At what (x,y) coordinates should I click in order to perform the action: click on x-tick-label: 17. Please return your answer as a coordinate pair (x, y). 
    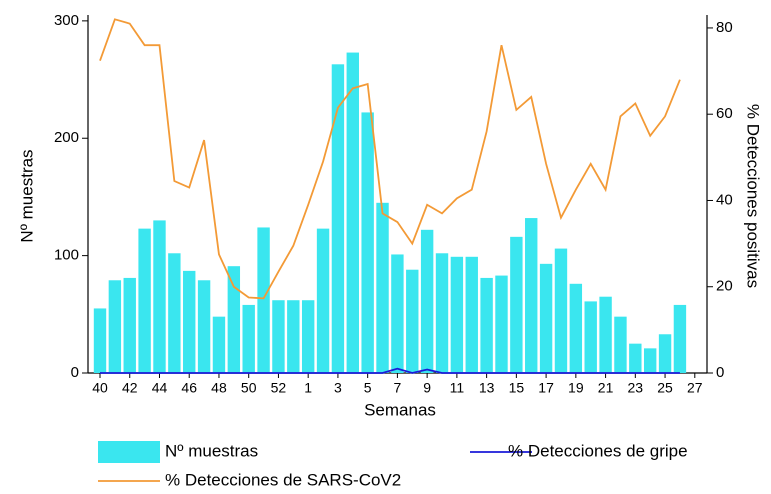
    Looking at the image, I should click on (546, 388).